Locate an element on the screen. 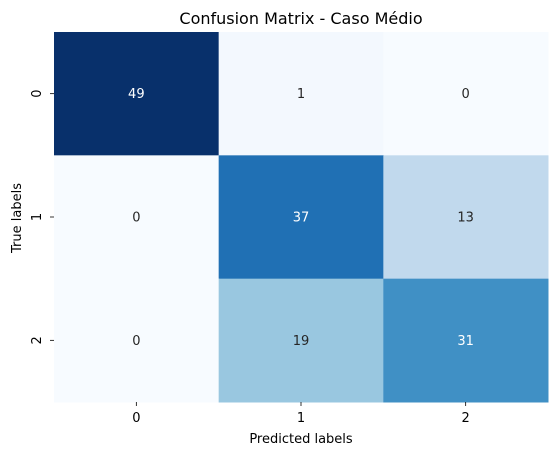 The height and width of the screenshot is (455, 559). cell-value-label-r0-c1: 1 is located at coordinates (301, 94).